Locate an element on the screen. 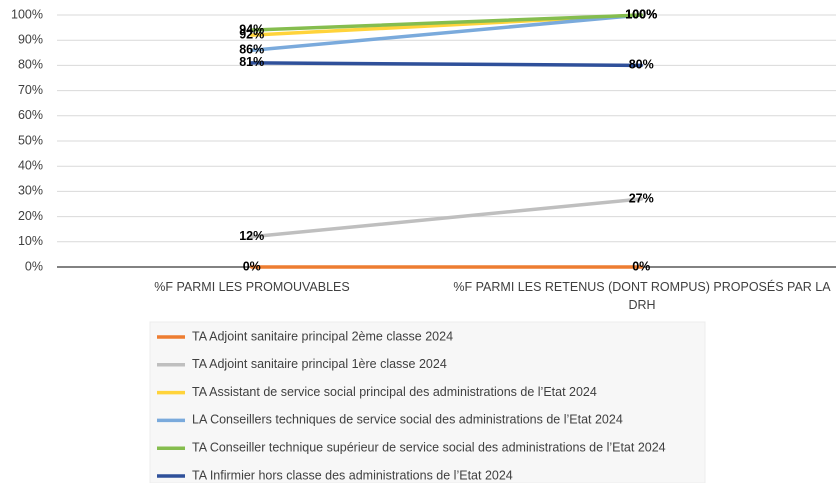 The width and height of the screenshot is (836, 483). y-tick-label: 0% is located at coordinates (34, 266).